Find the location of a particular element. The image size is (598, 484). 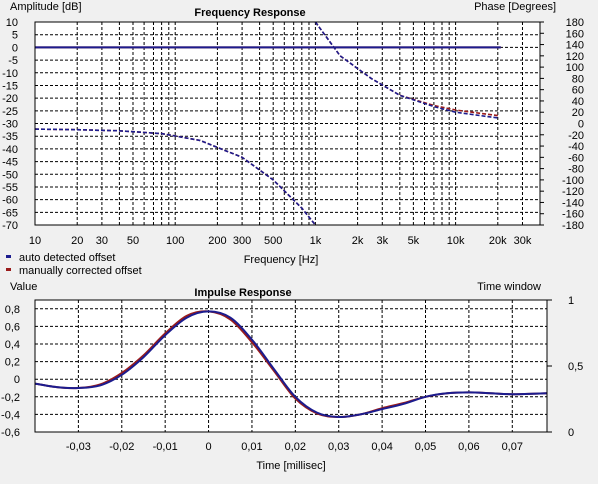

time-tick-label: 0,01 is located at coordinates (251, 447).